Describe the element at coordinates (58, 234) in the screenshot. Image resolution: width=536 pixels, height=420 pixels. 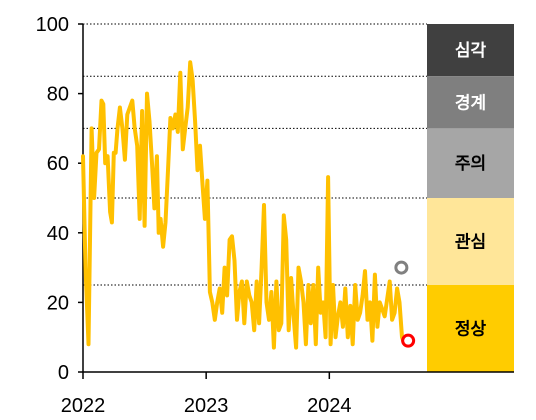
I see `y-tick-label: 40` at that location.